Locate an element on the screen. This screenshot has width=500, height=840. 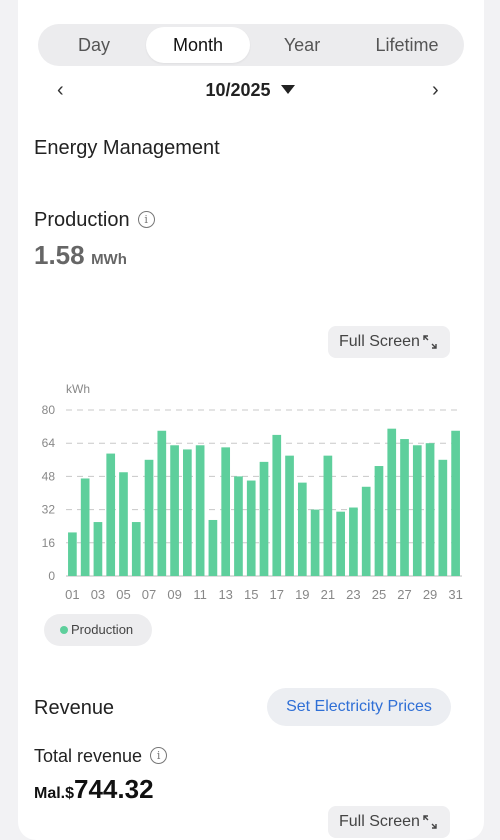
production-label: Production is located at coordinates (82, 220).